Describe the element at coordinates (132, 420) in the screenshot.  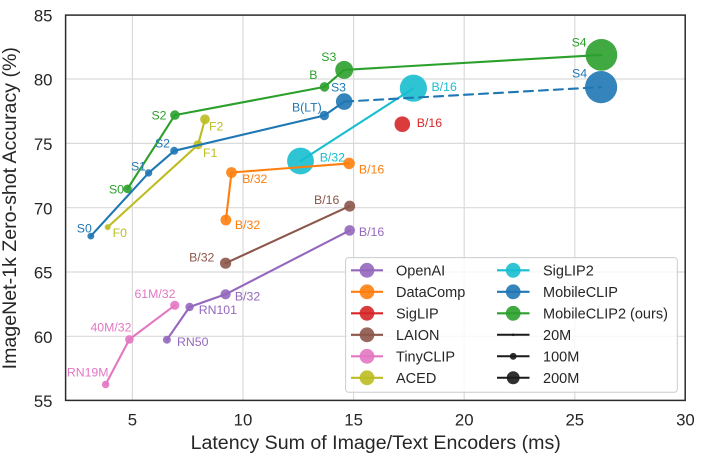
I see `svg-text: 5` at that location.